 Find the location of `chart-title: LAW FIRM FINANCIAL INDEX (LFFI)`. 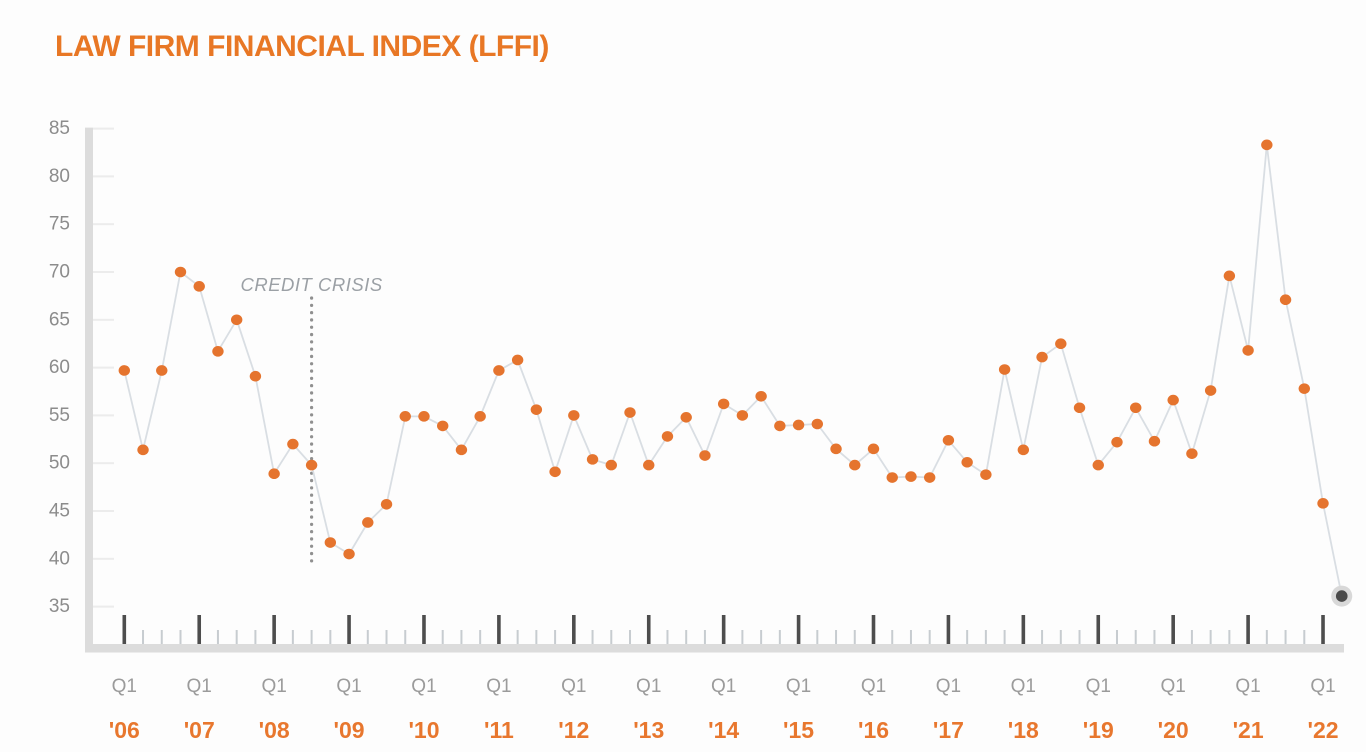

chart-title: LAW FIRM FINANCIAL INDEX (LFFI) is located at coordinates (302, 46).